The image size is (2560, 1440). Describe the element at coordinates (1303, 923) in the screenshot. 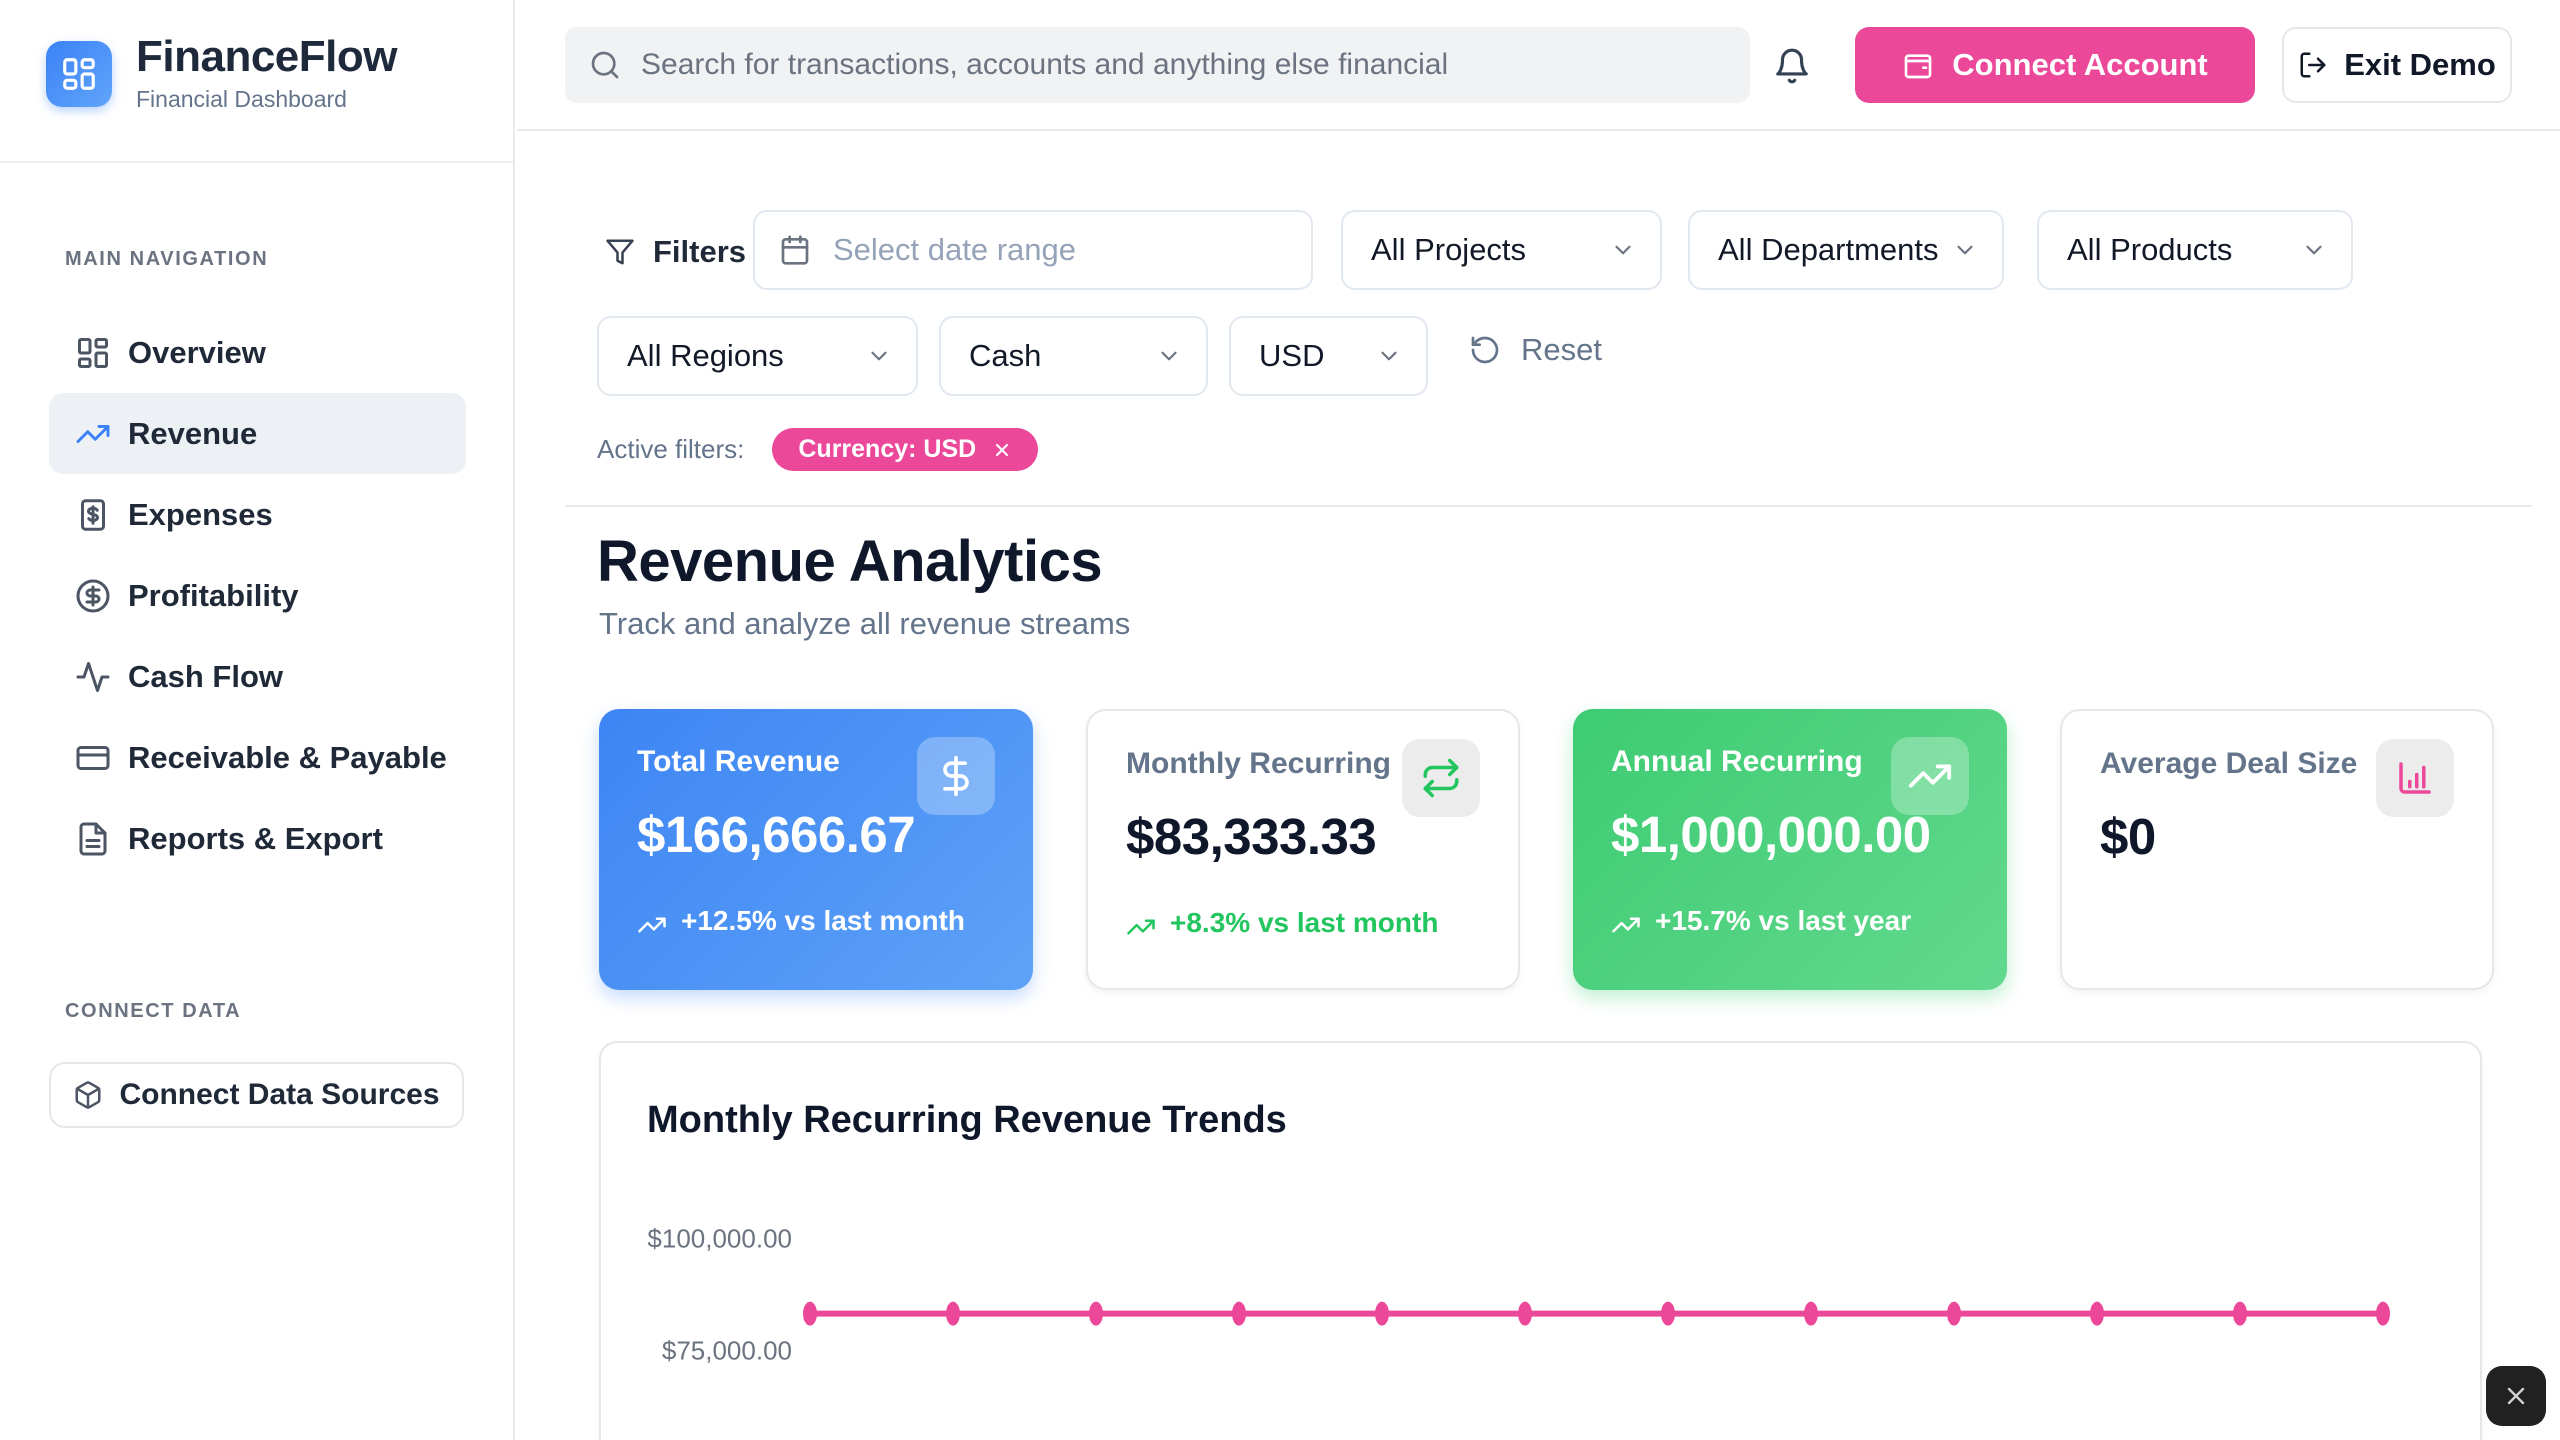

I see `kpi-change: +8.3% vs last month` at that location.